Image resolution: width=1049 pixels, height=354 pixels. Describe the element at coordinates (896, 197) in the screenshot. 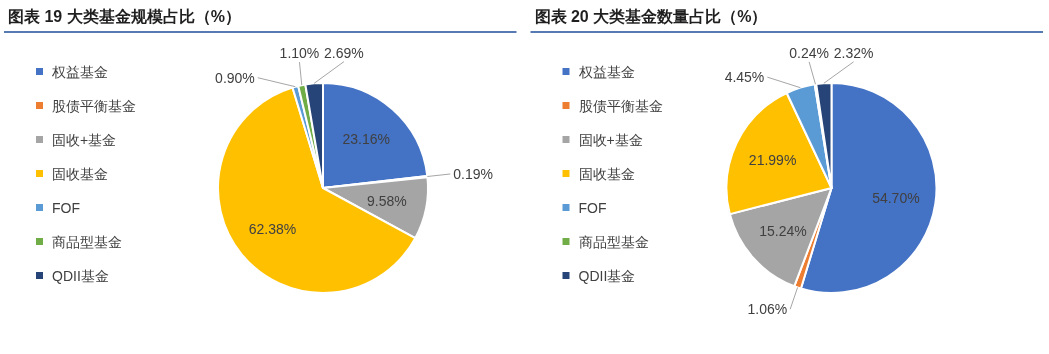

I see `data-label: 54.70%` at that location.